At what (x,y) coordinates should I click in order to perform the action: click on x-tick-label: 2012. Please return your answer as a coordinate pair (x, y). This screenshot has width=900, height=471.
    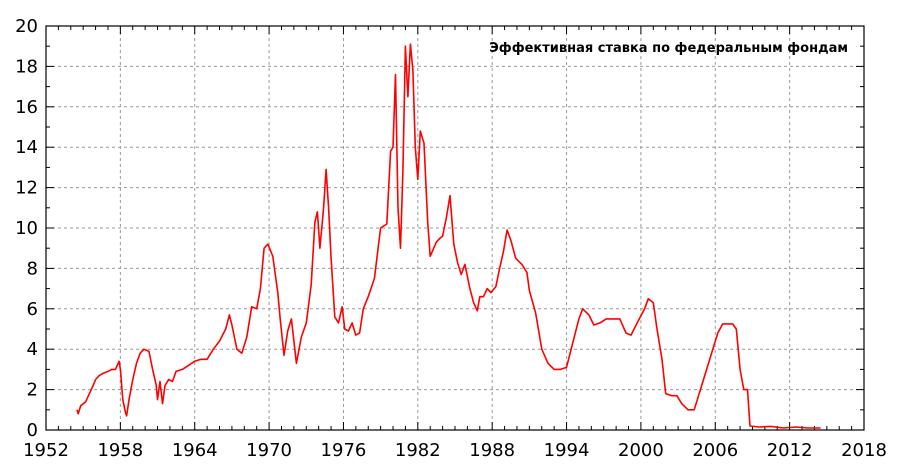
    Looking at the image, I should click on (790, 450).